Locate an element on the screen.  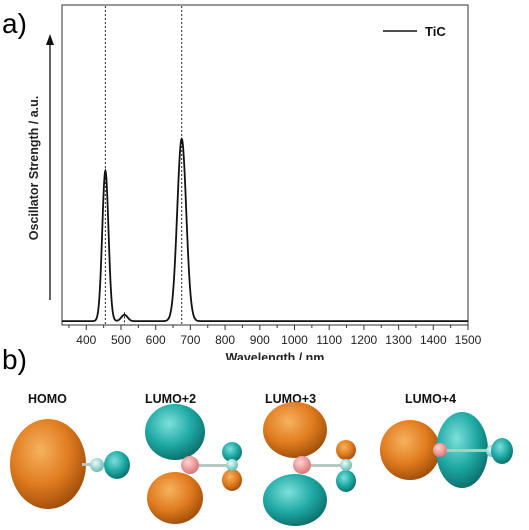
x-tick-label: 1300 is located at coordinates (398, 340).